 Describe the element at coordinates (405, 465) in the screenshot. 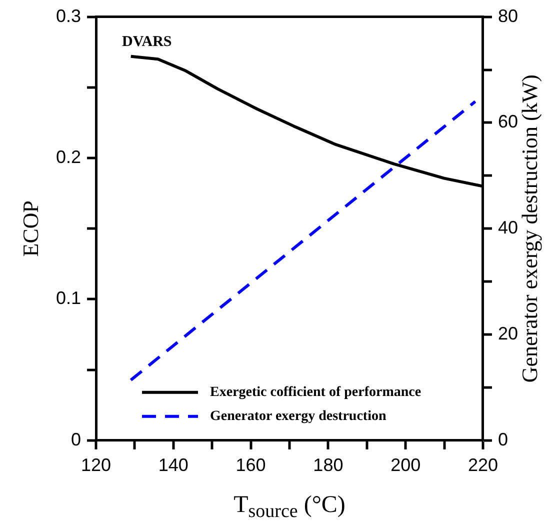

I see `x-tick-label: 200` at that location.